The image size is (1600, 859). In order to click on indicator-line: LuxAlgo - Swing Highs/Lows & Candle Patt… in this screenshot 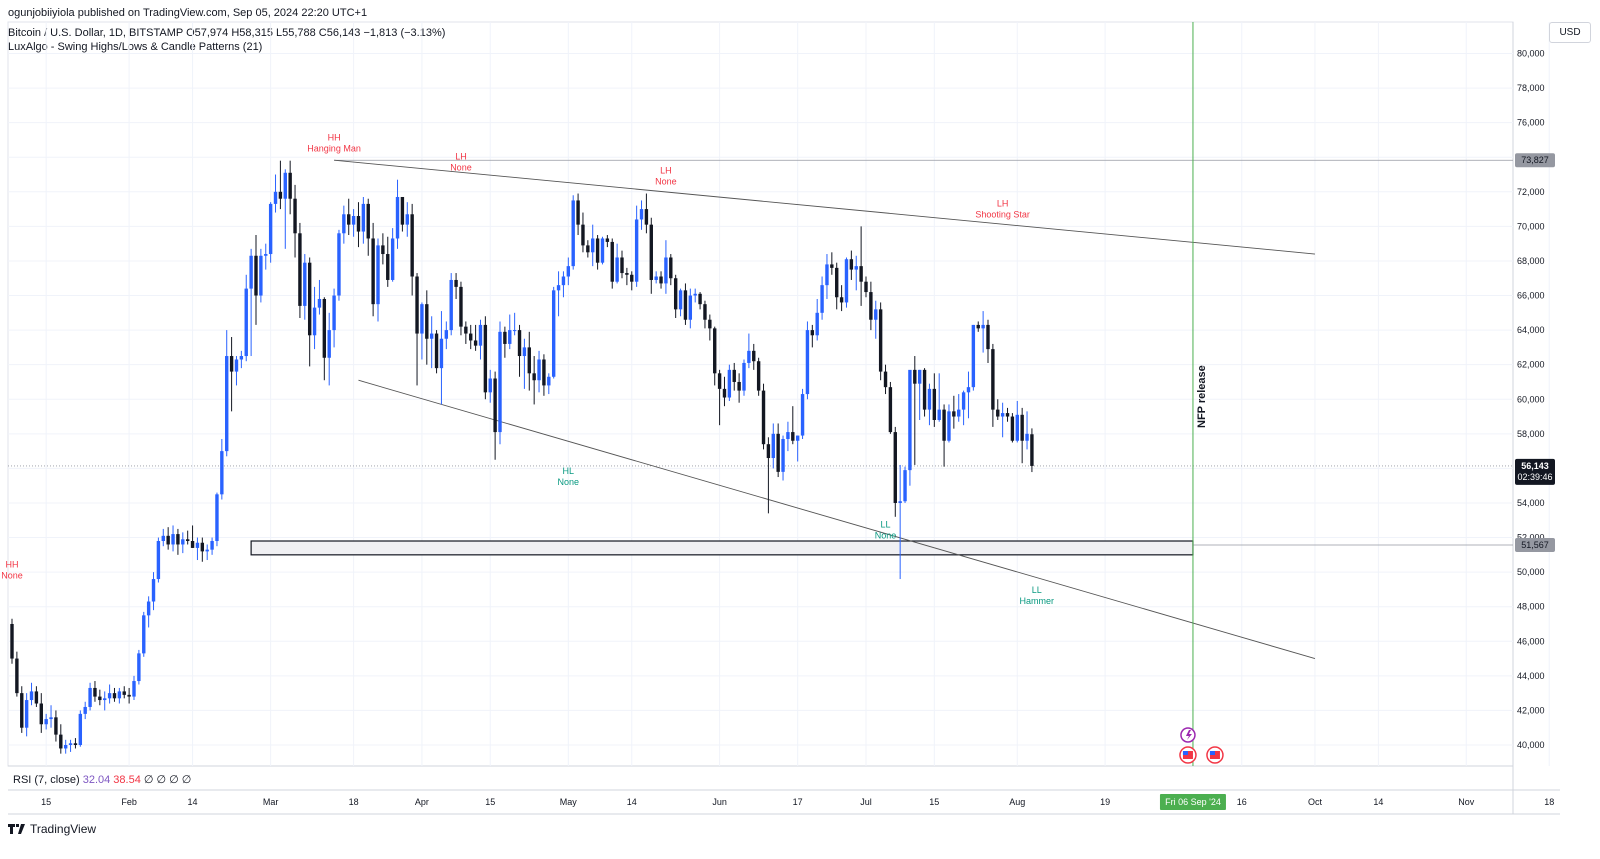, I will do `click(135, 47)`.